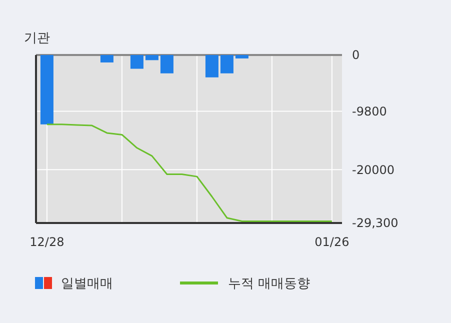  Describe the element at coordinates (375, 223) in the screenshot. I see `y-tick-label: -29,300` at that location.